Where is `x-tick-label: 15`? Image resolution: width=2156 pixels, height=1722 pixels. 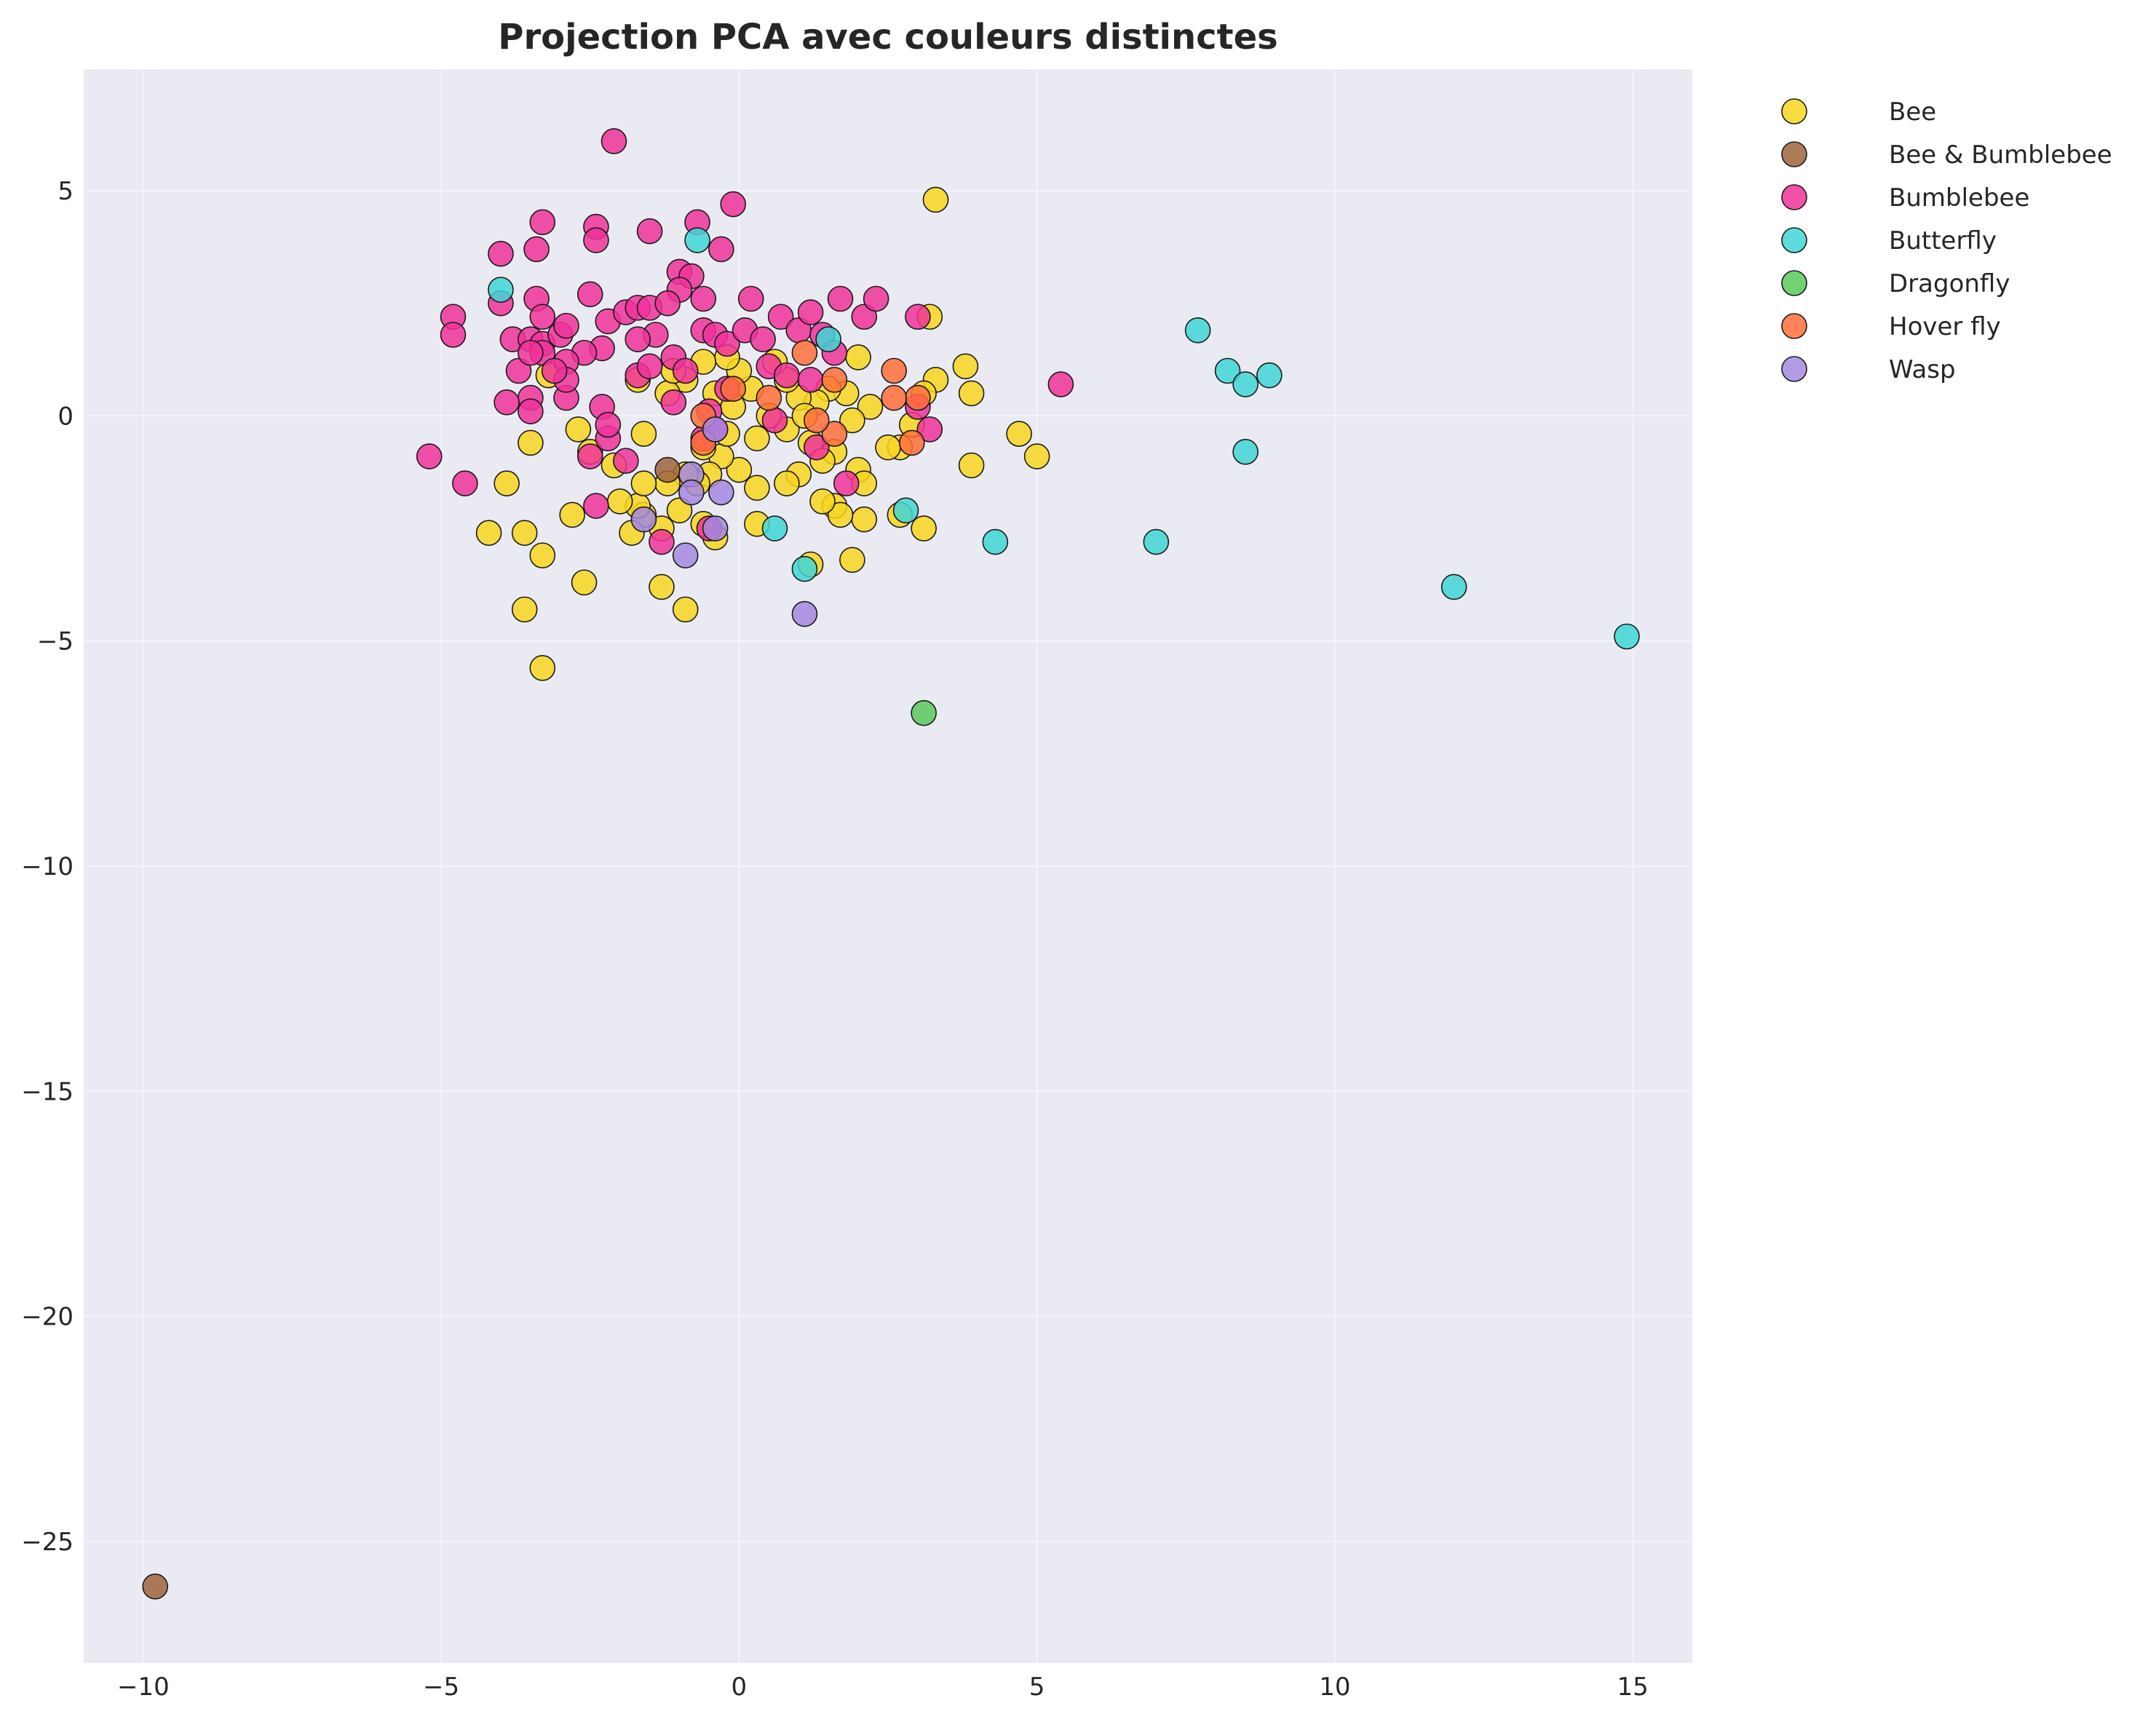 x-tick-label: 15 is located at coordinates (1633, 1687).